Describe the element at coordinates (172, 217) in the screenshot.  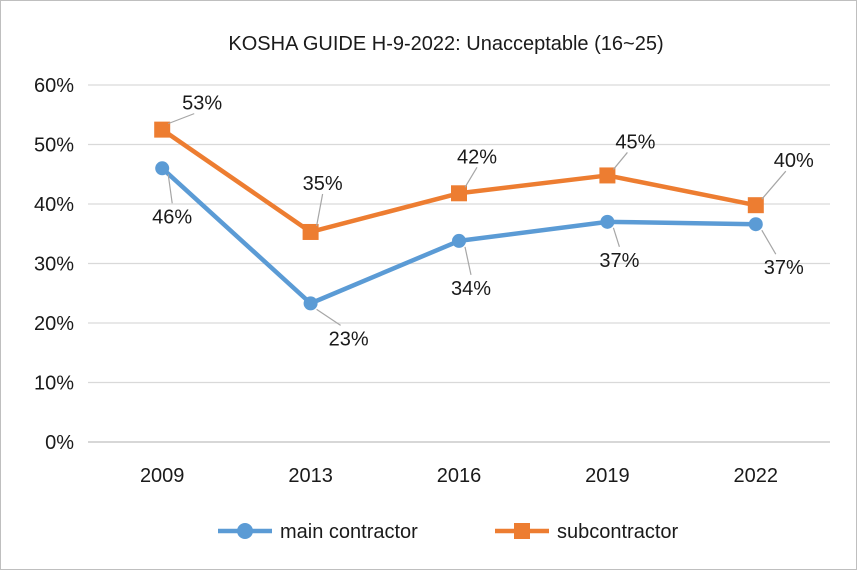
I see `data-label: 46%` at that location.